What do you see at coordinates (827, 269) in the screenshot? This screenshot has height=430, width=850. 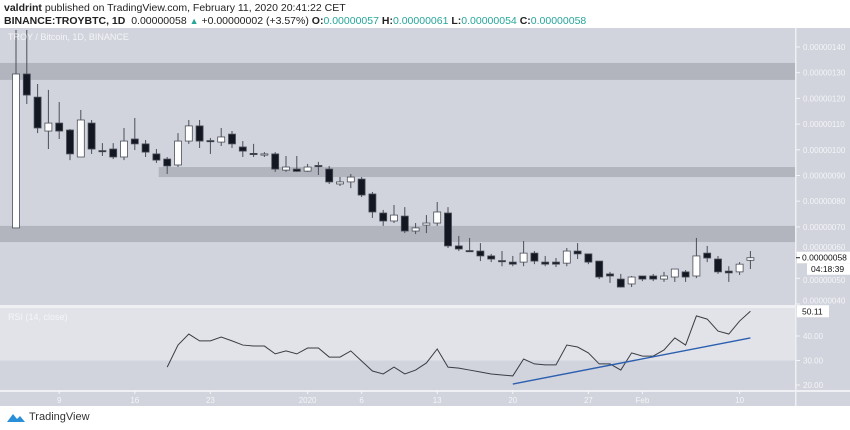 I see `countdown-label: 04:18:39` at bounding box center [827, 269].